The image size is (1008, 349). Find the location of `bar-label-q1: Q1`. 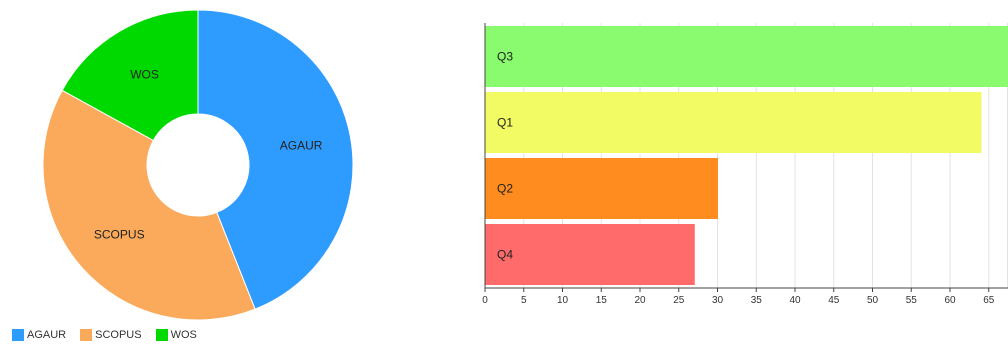

bar-label-q1: Q1 is located at coordinates (505, 123).